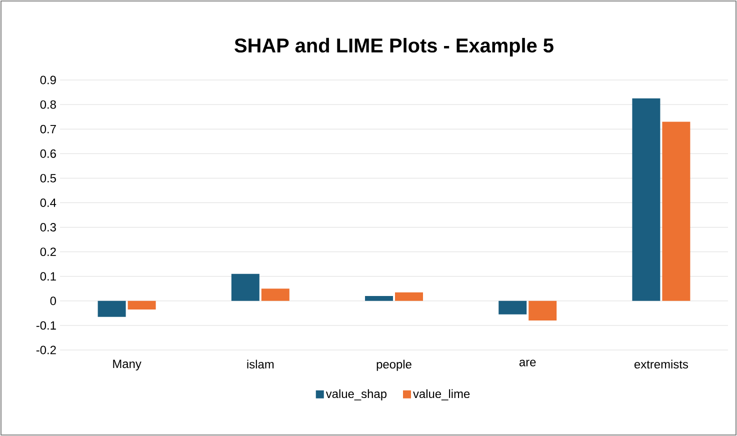  Describe the element at coordinates (127, 365) in the screenshot. I see `x-tick-label: Many` at that location.